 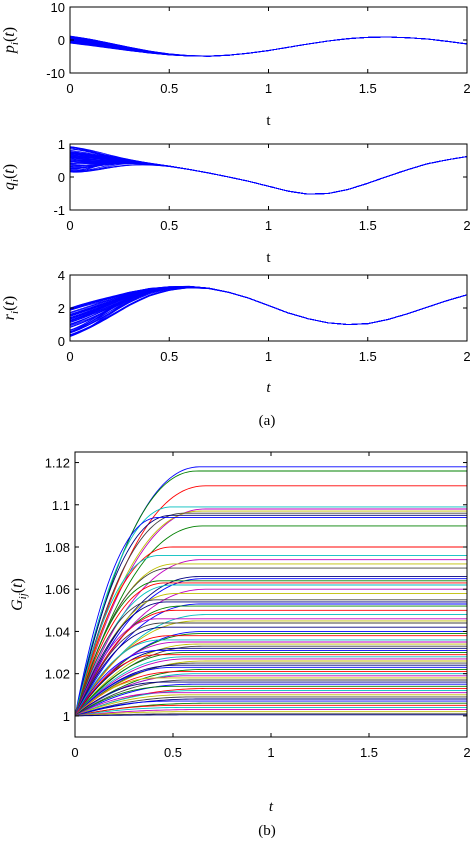 What do you see at coordinates (58, 7) in the screenshot?
I see `y-tick-label: 10` at bounding box center [58, 7].